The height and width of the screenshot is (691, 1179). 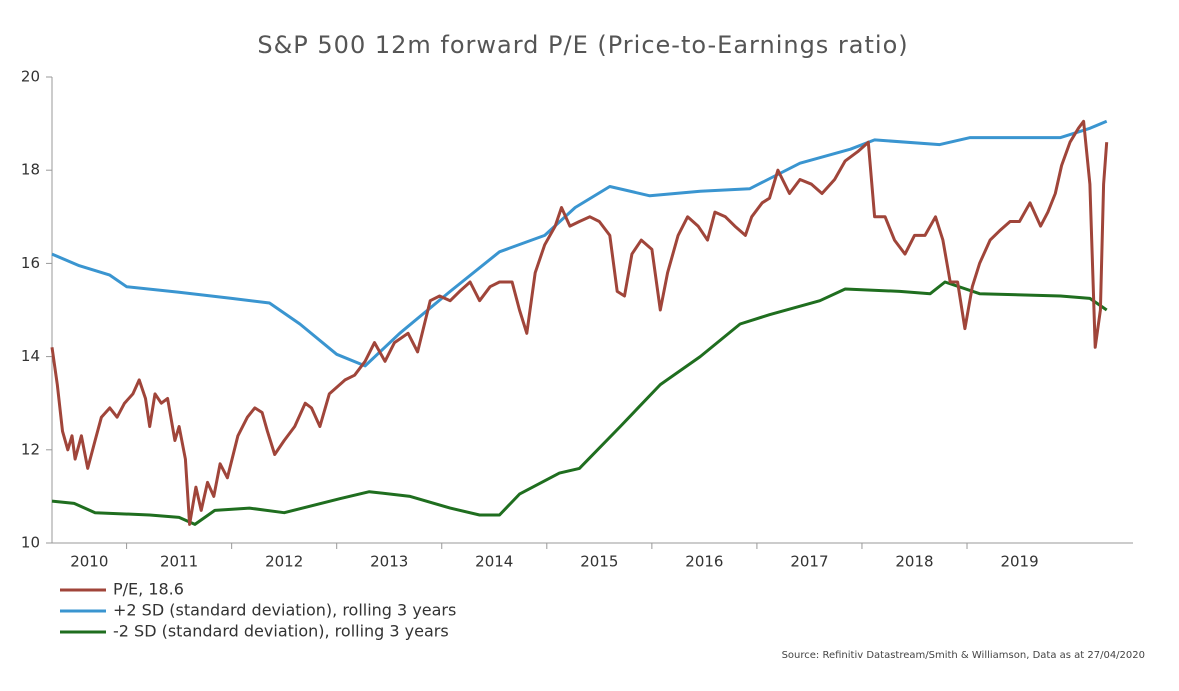 What do you see at coordinates (30, 356) in the screenshot?
I see `y-tick-label: 14` at bounding box center [30, 356].